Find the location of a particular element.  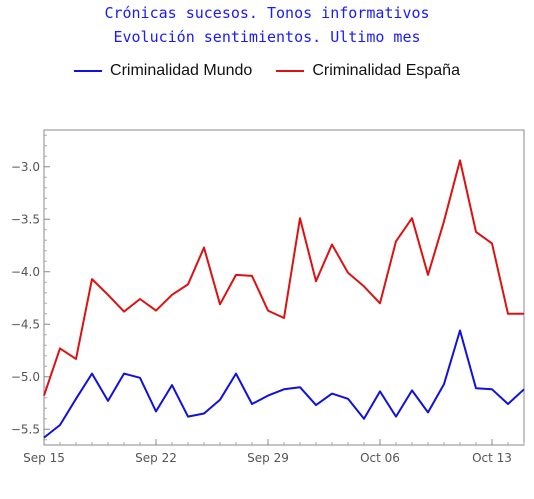

chart-subtitle: Evolución sentimientos. Ultimo mes is located at coordinates (267, 37).